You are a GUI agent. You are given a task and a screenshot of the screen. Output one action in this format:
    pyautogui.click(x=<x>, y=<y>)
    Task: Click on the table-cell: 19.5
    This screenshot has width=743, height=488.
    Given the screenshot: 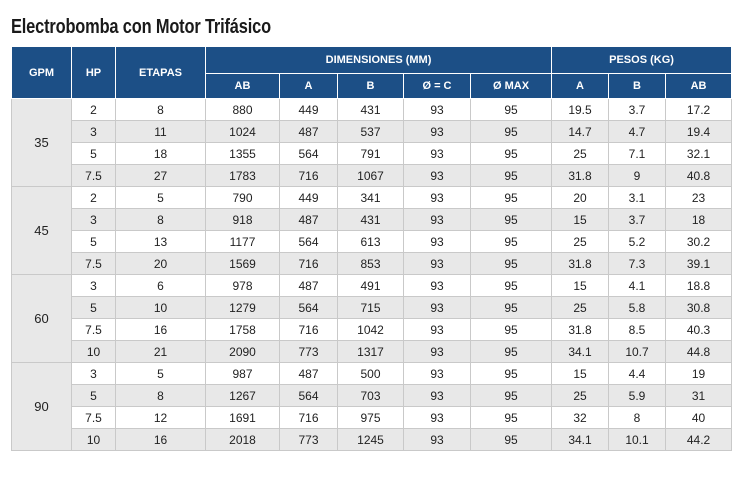 What is the action you would take?
    pyautogui.click(x=580, y=109)
    